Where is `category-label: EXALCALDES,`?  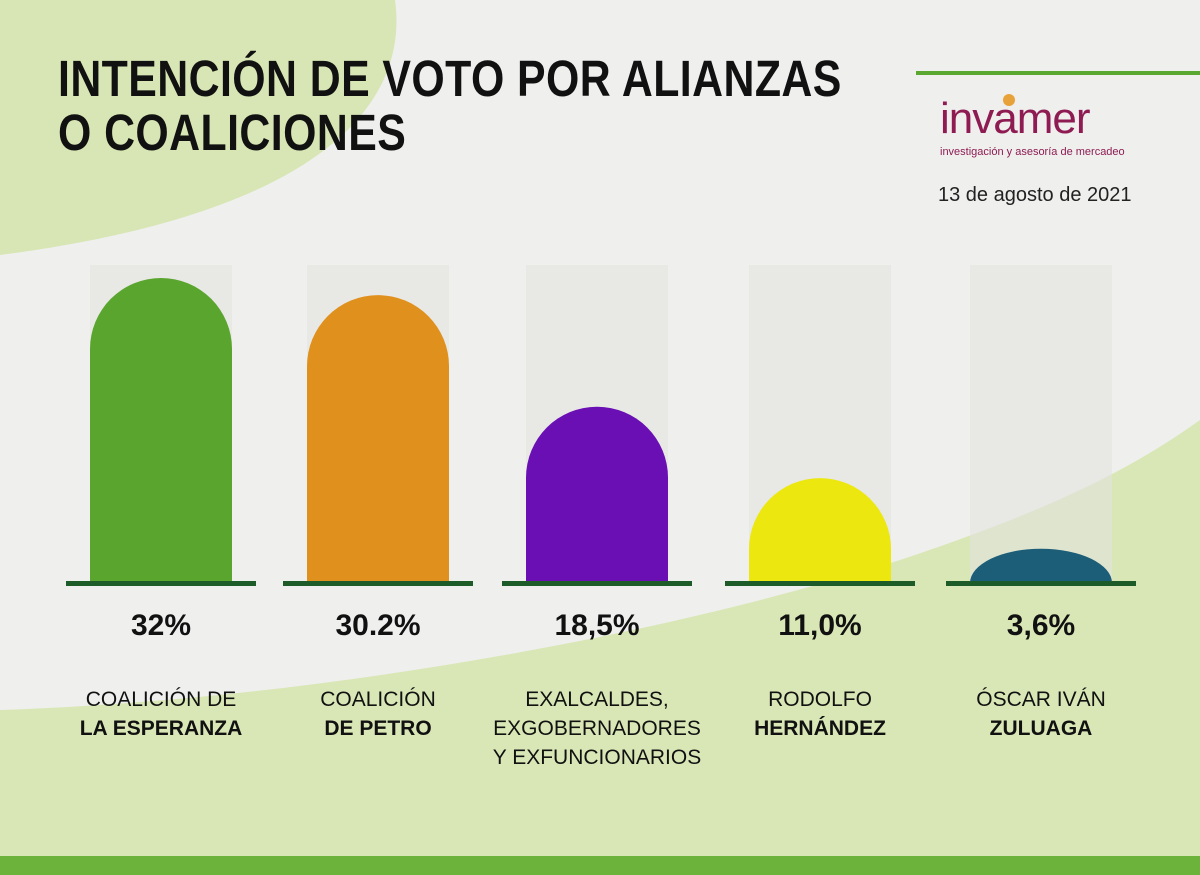
category-label: EXALCALDES, is located at coordinates (597, 699).